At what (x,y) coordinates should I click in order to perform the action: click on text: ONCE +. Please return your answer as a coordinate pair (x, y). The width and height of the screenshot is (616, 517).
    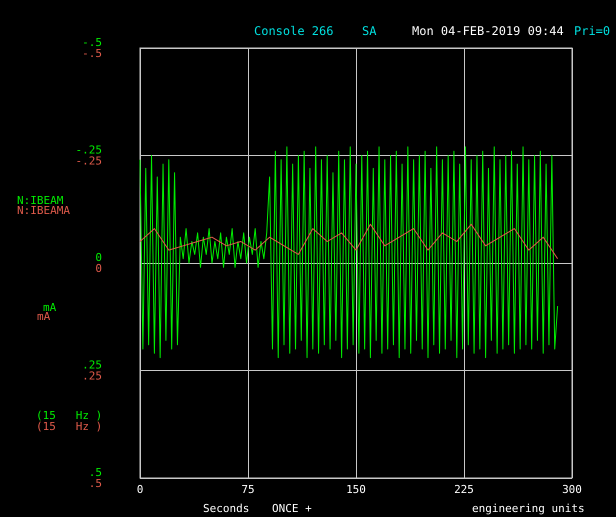
    Looking at the image, I should click on (292, 508).